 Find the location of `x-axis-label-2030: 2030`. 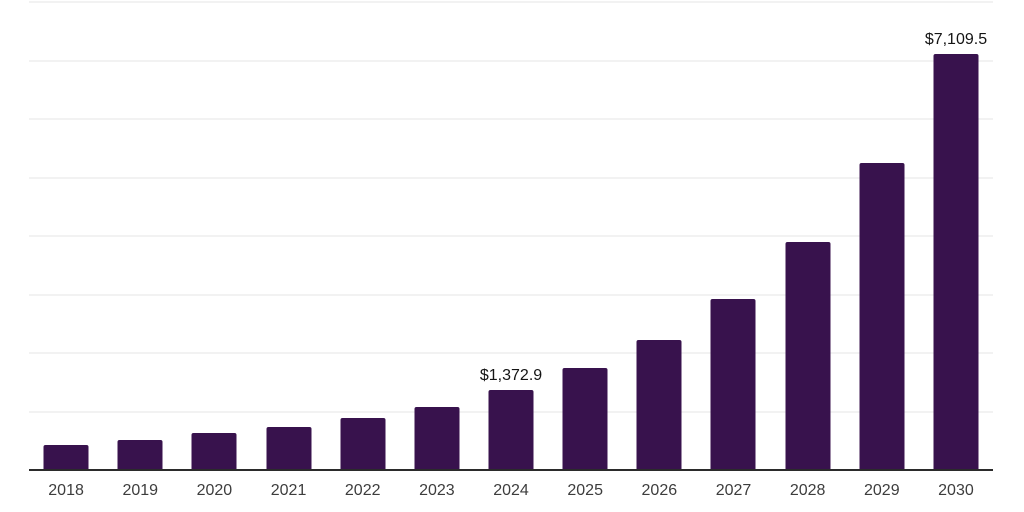

x-axis-label-2030: 2030 is located at coordinates (956, 490).